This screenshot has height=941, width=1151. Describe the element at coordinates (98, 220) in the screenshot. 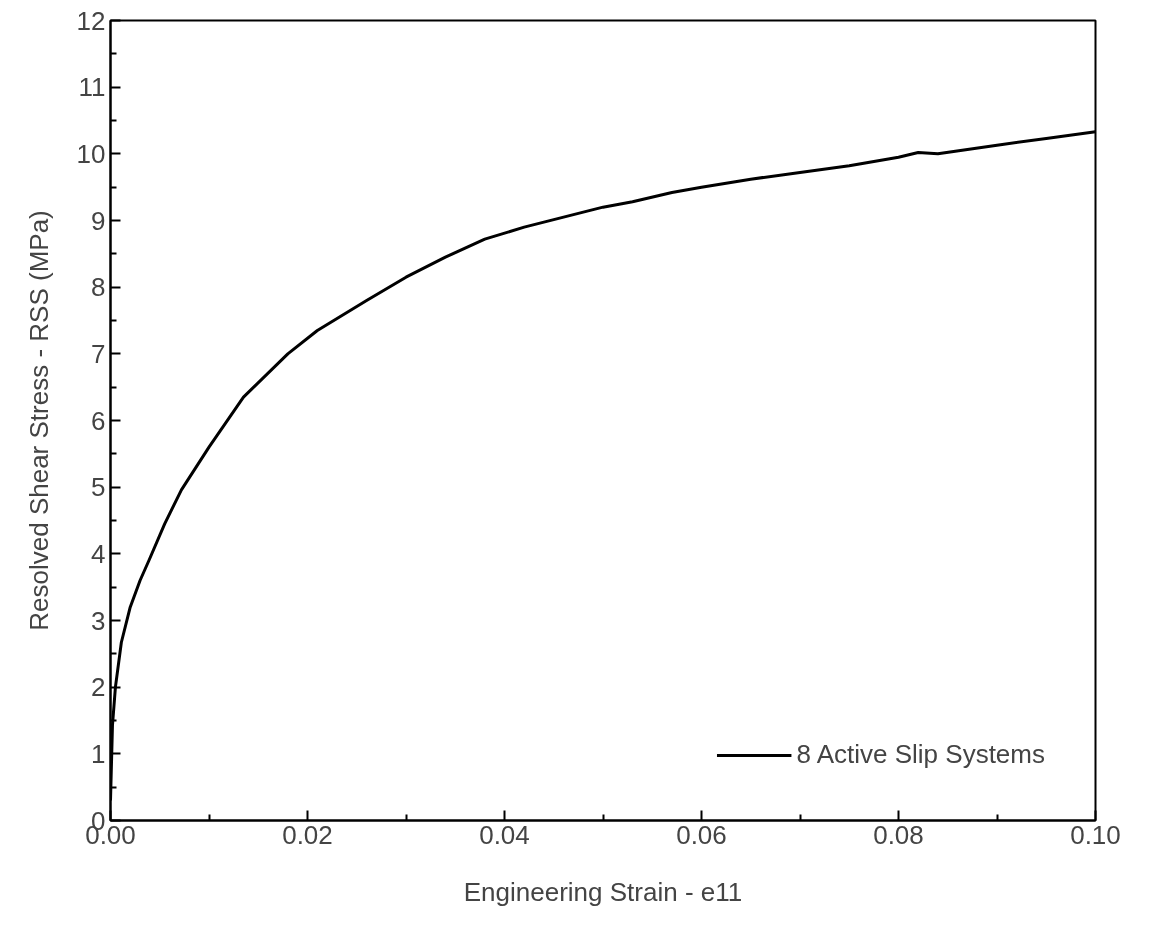

I see `y-tick-label: 9` at that location.